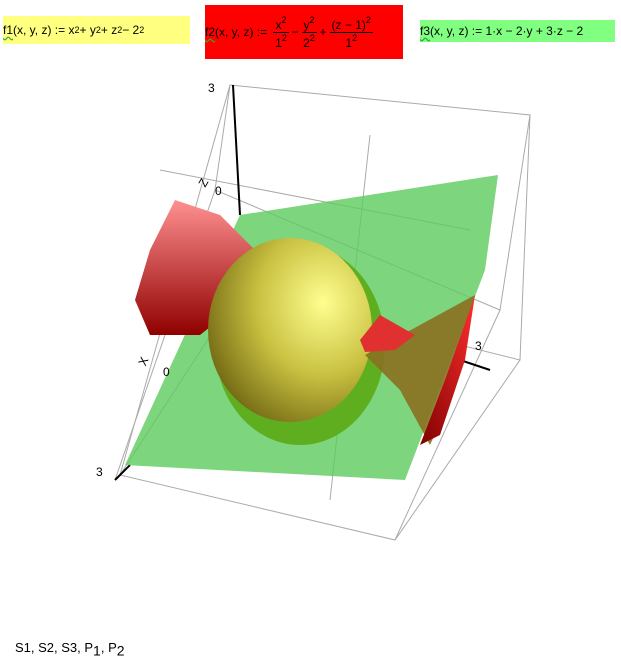 The height and width of the screenshot is (664, 621). What do you see at coordinates (268, 32) in the screenshot?
I see `space` at bounding box center [268, 32].